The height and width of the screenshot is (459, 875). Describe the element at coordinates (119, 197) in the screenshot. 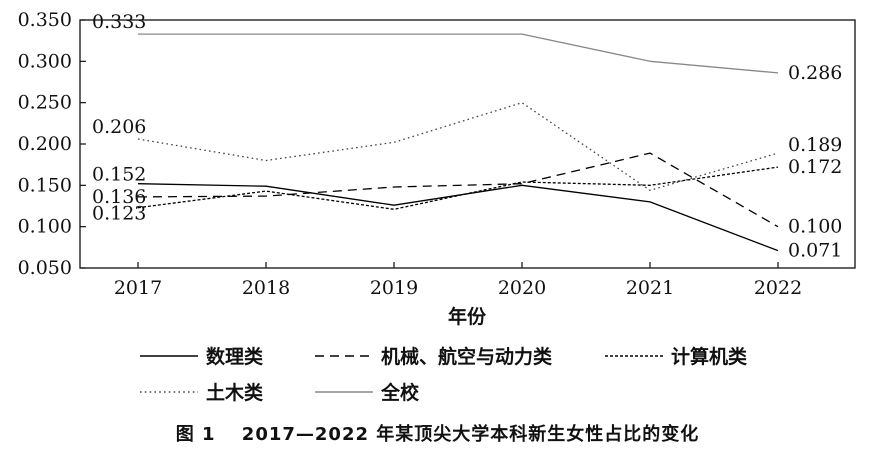

I see `data-label: 0.136` at that location.